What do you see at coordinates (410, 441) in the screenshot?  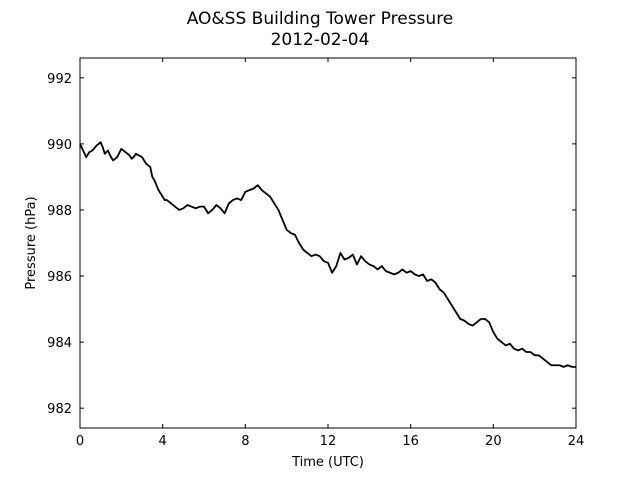 I see `x-tick-label: 16` at bounding box center [410, 441].